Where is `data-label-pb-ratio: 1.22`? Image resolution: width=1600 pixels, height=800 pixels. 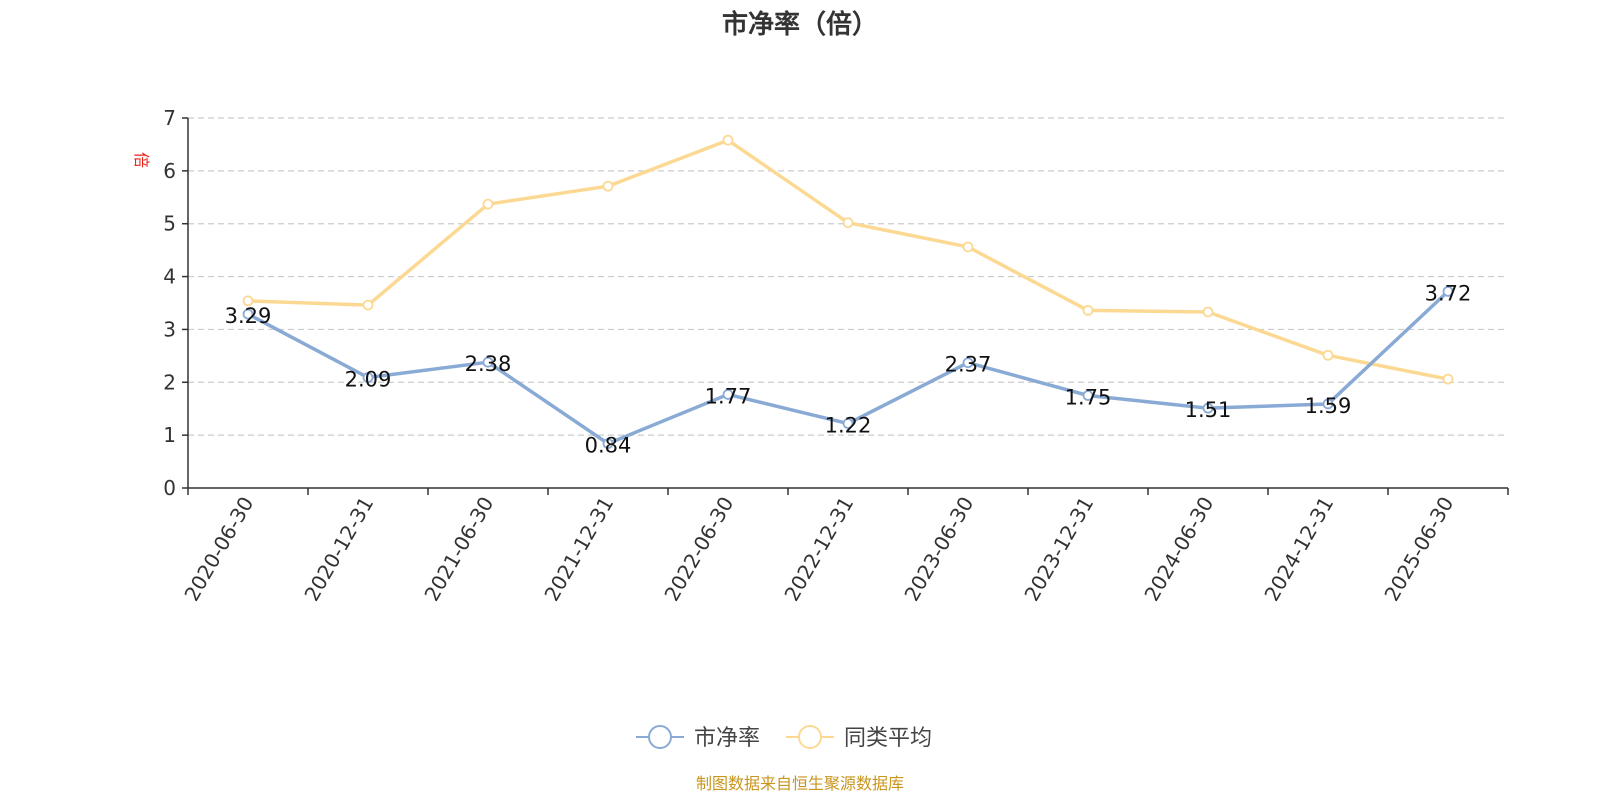
data-label-pb-ratio: 1.22 is located at coordinates (848, 426).